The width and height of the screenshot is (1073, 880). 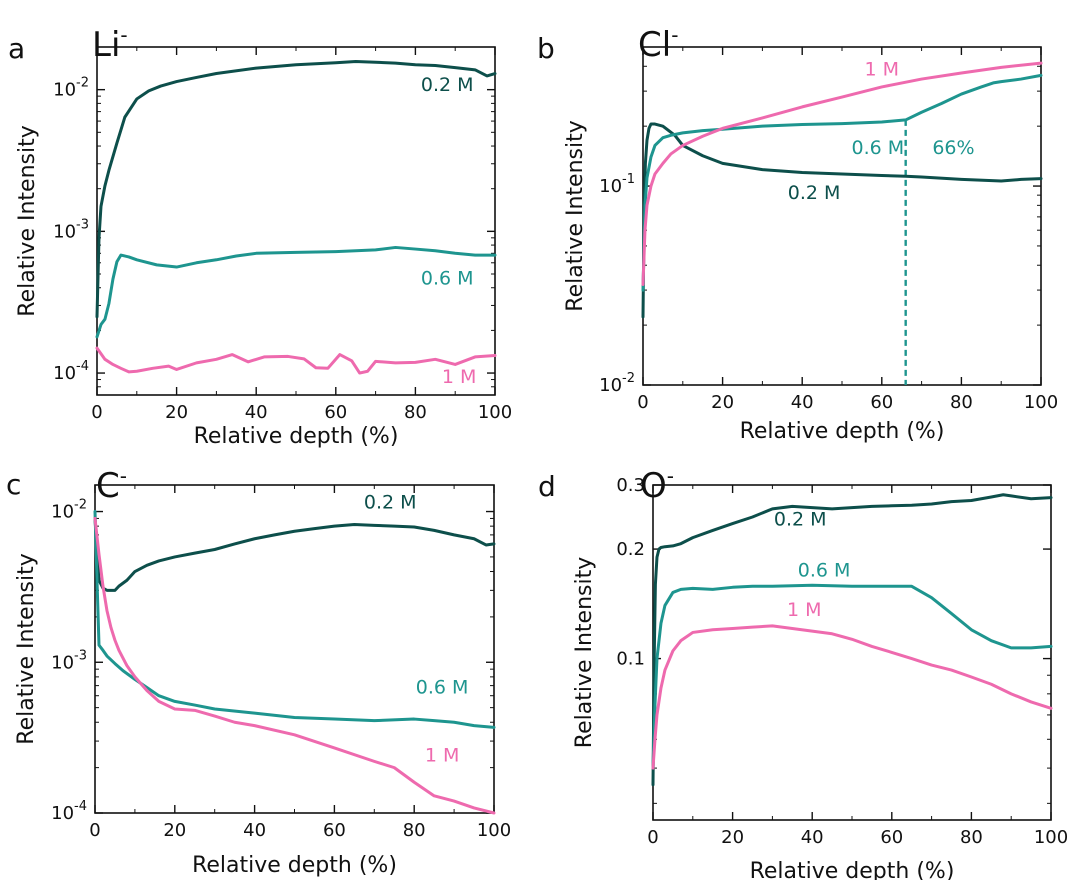 What do you see at coordinates (630, 659) in the screenshot?
I see `y-tick-label: 0.1` at bounding box center [630, 659].